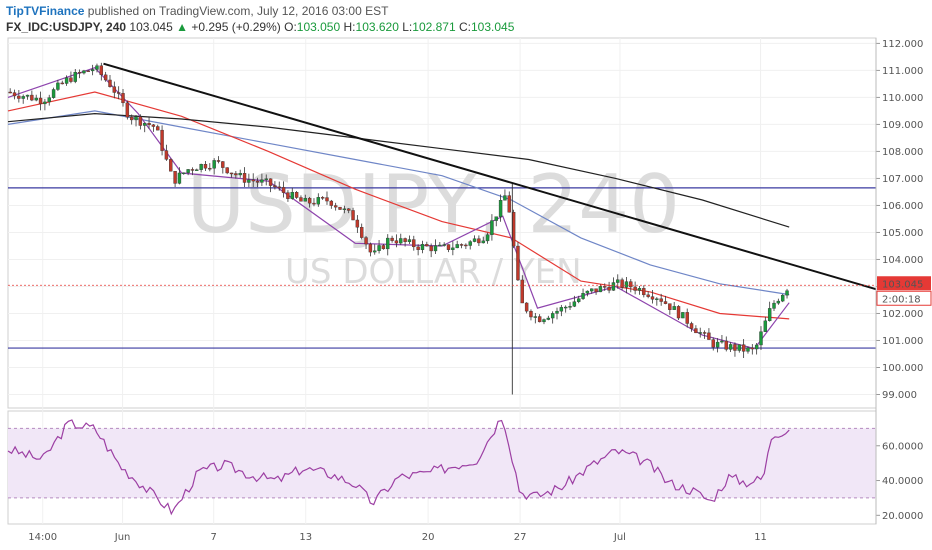  I want to click on symbol-label: FX_IDC:USDJPY, 240, so click(66, 27).